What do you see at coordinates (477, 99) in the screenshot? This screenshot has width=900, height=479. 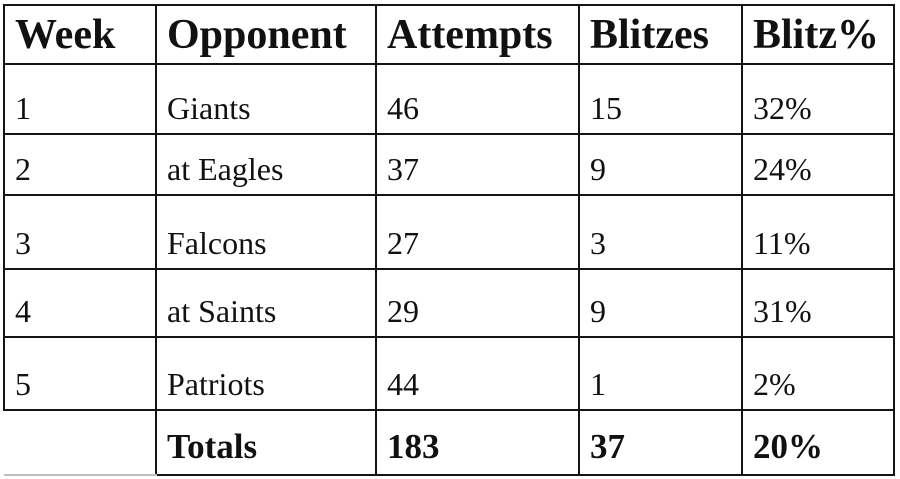 I see `cell-attempts: 46` at bounding box center [477, 99].